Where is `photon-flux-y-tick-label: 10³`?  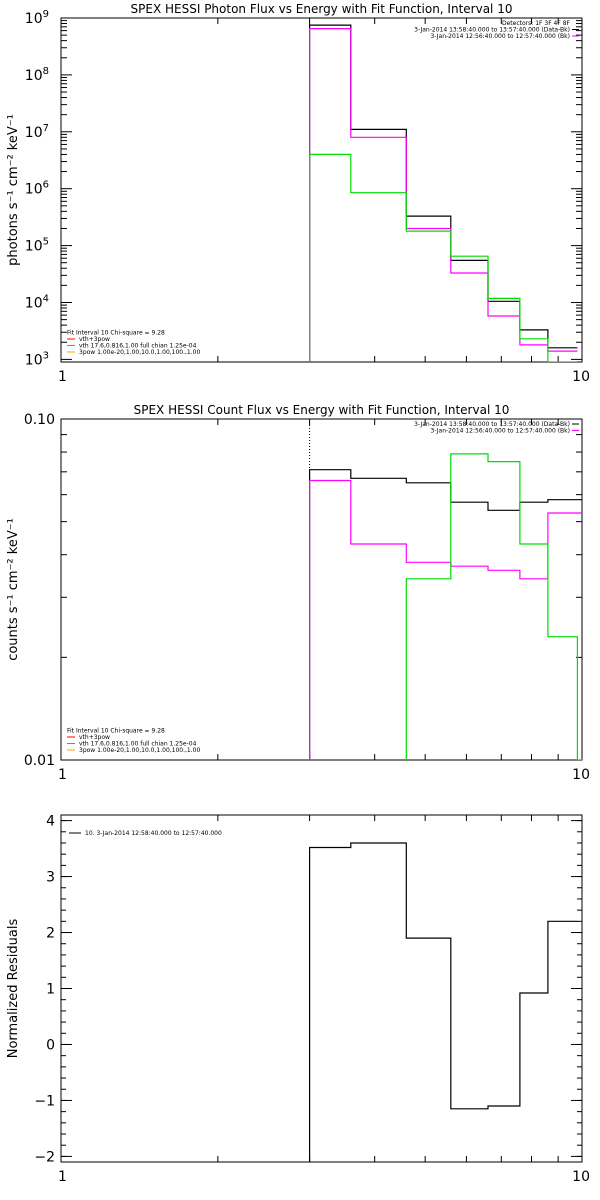
photon-flux-y-tick-label: 10³ is located at coordinates (37, 359).